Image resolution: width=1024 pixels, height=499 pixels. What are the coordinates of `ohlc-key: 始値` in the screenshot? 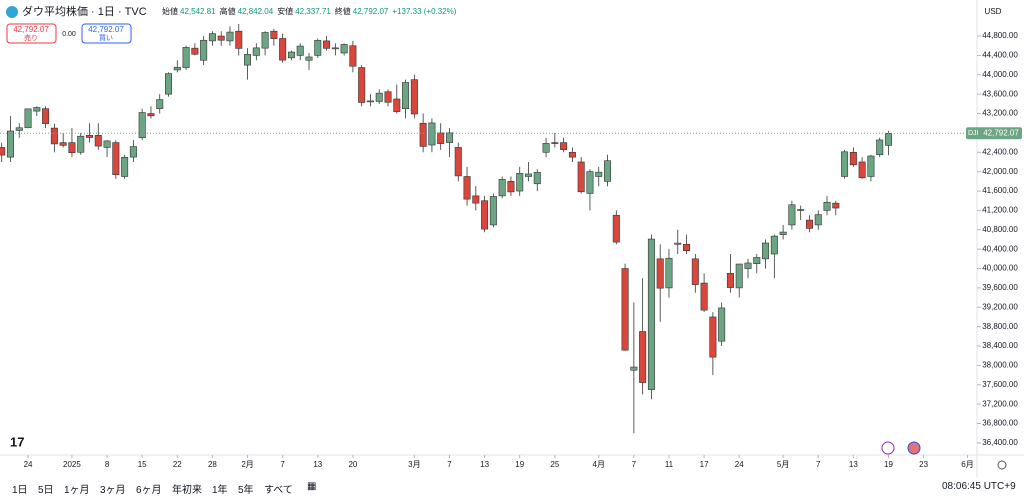 It's located at (170, 11).